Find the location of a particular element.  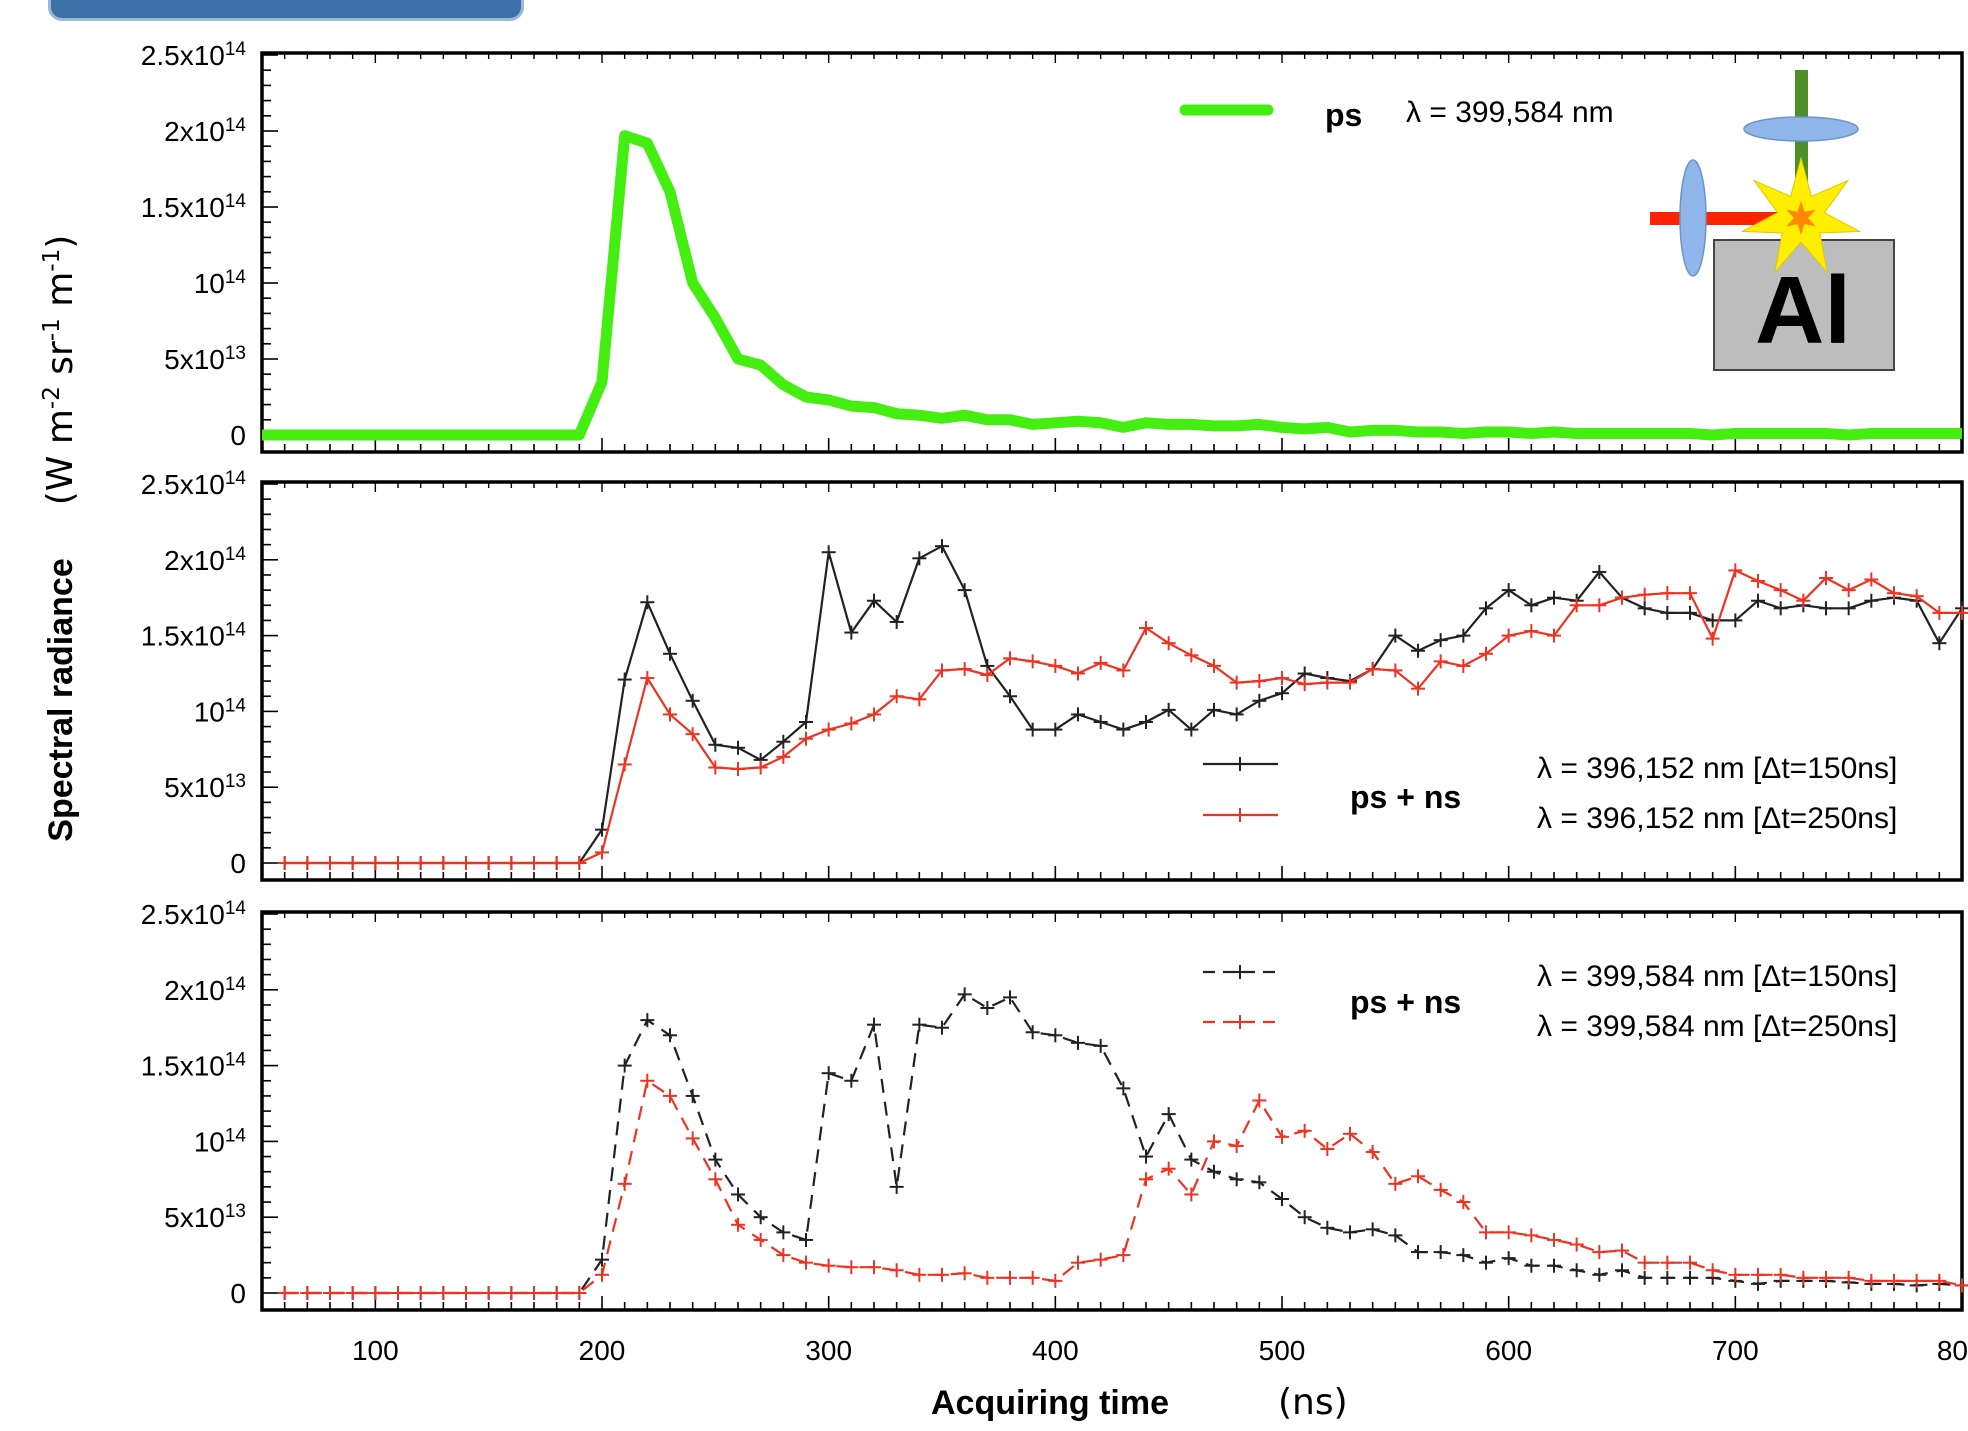

x-tick-label: 100 is located at coordinates (375, 1350).